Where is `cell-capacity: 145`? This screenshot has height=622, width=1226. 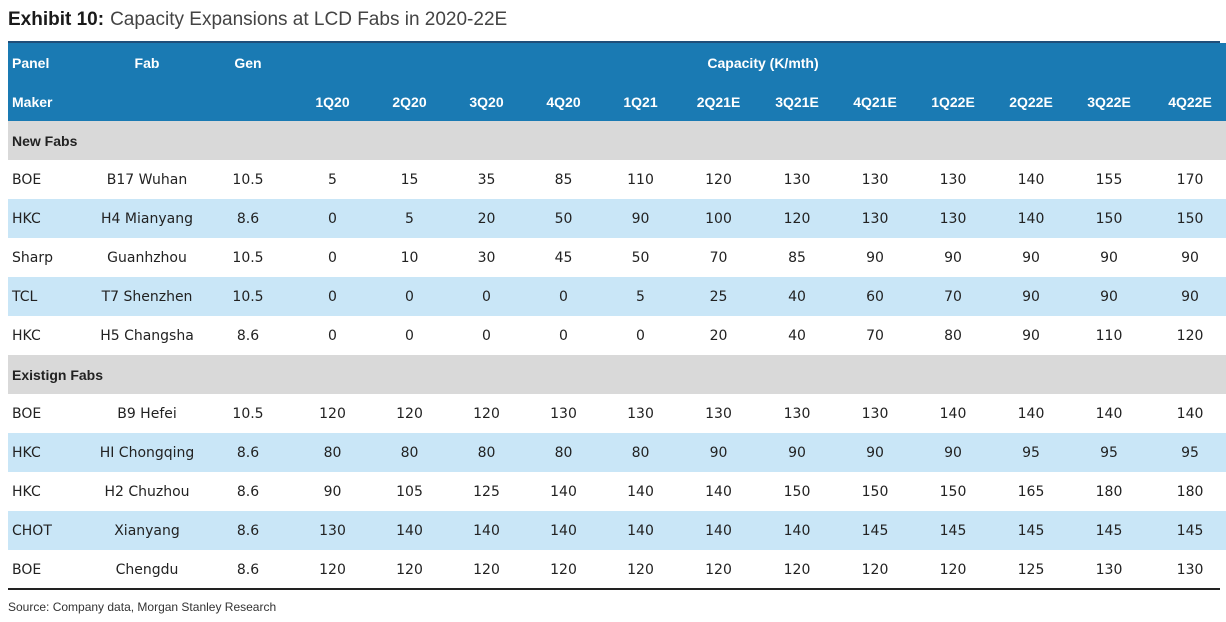
cell-capacity: 145 is located at coordinates (1031, 530).